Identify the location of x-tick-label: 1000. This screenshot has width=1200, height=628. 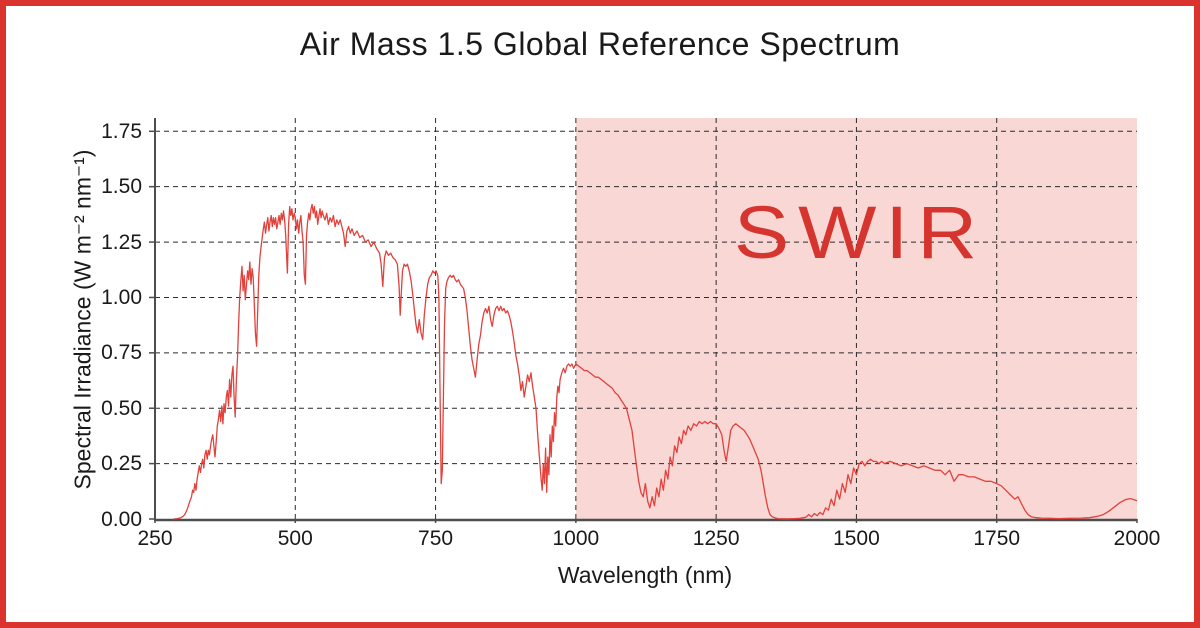
(576, 538).